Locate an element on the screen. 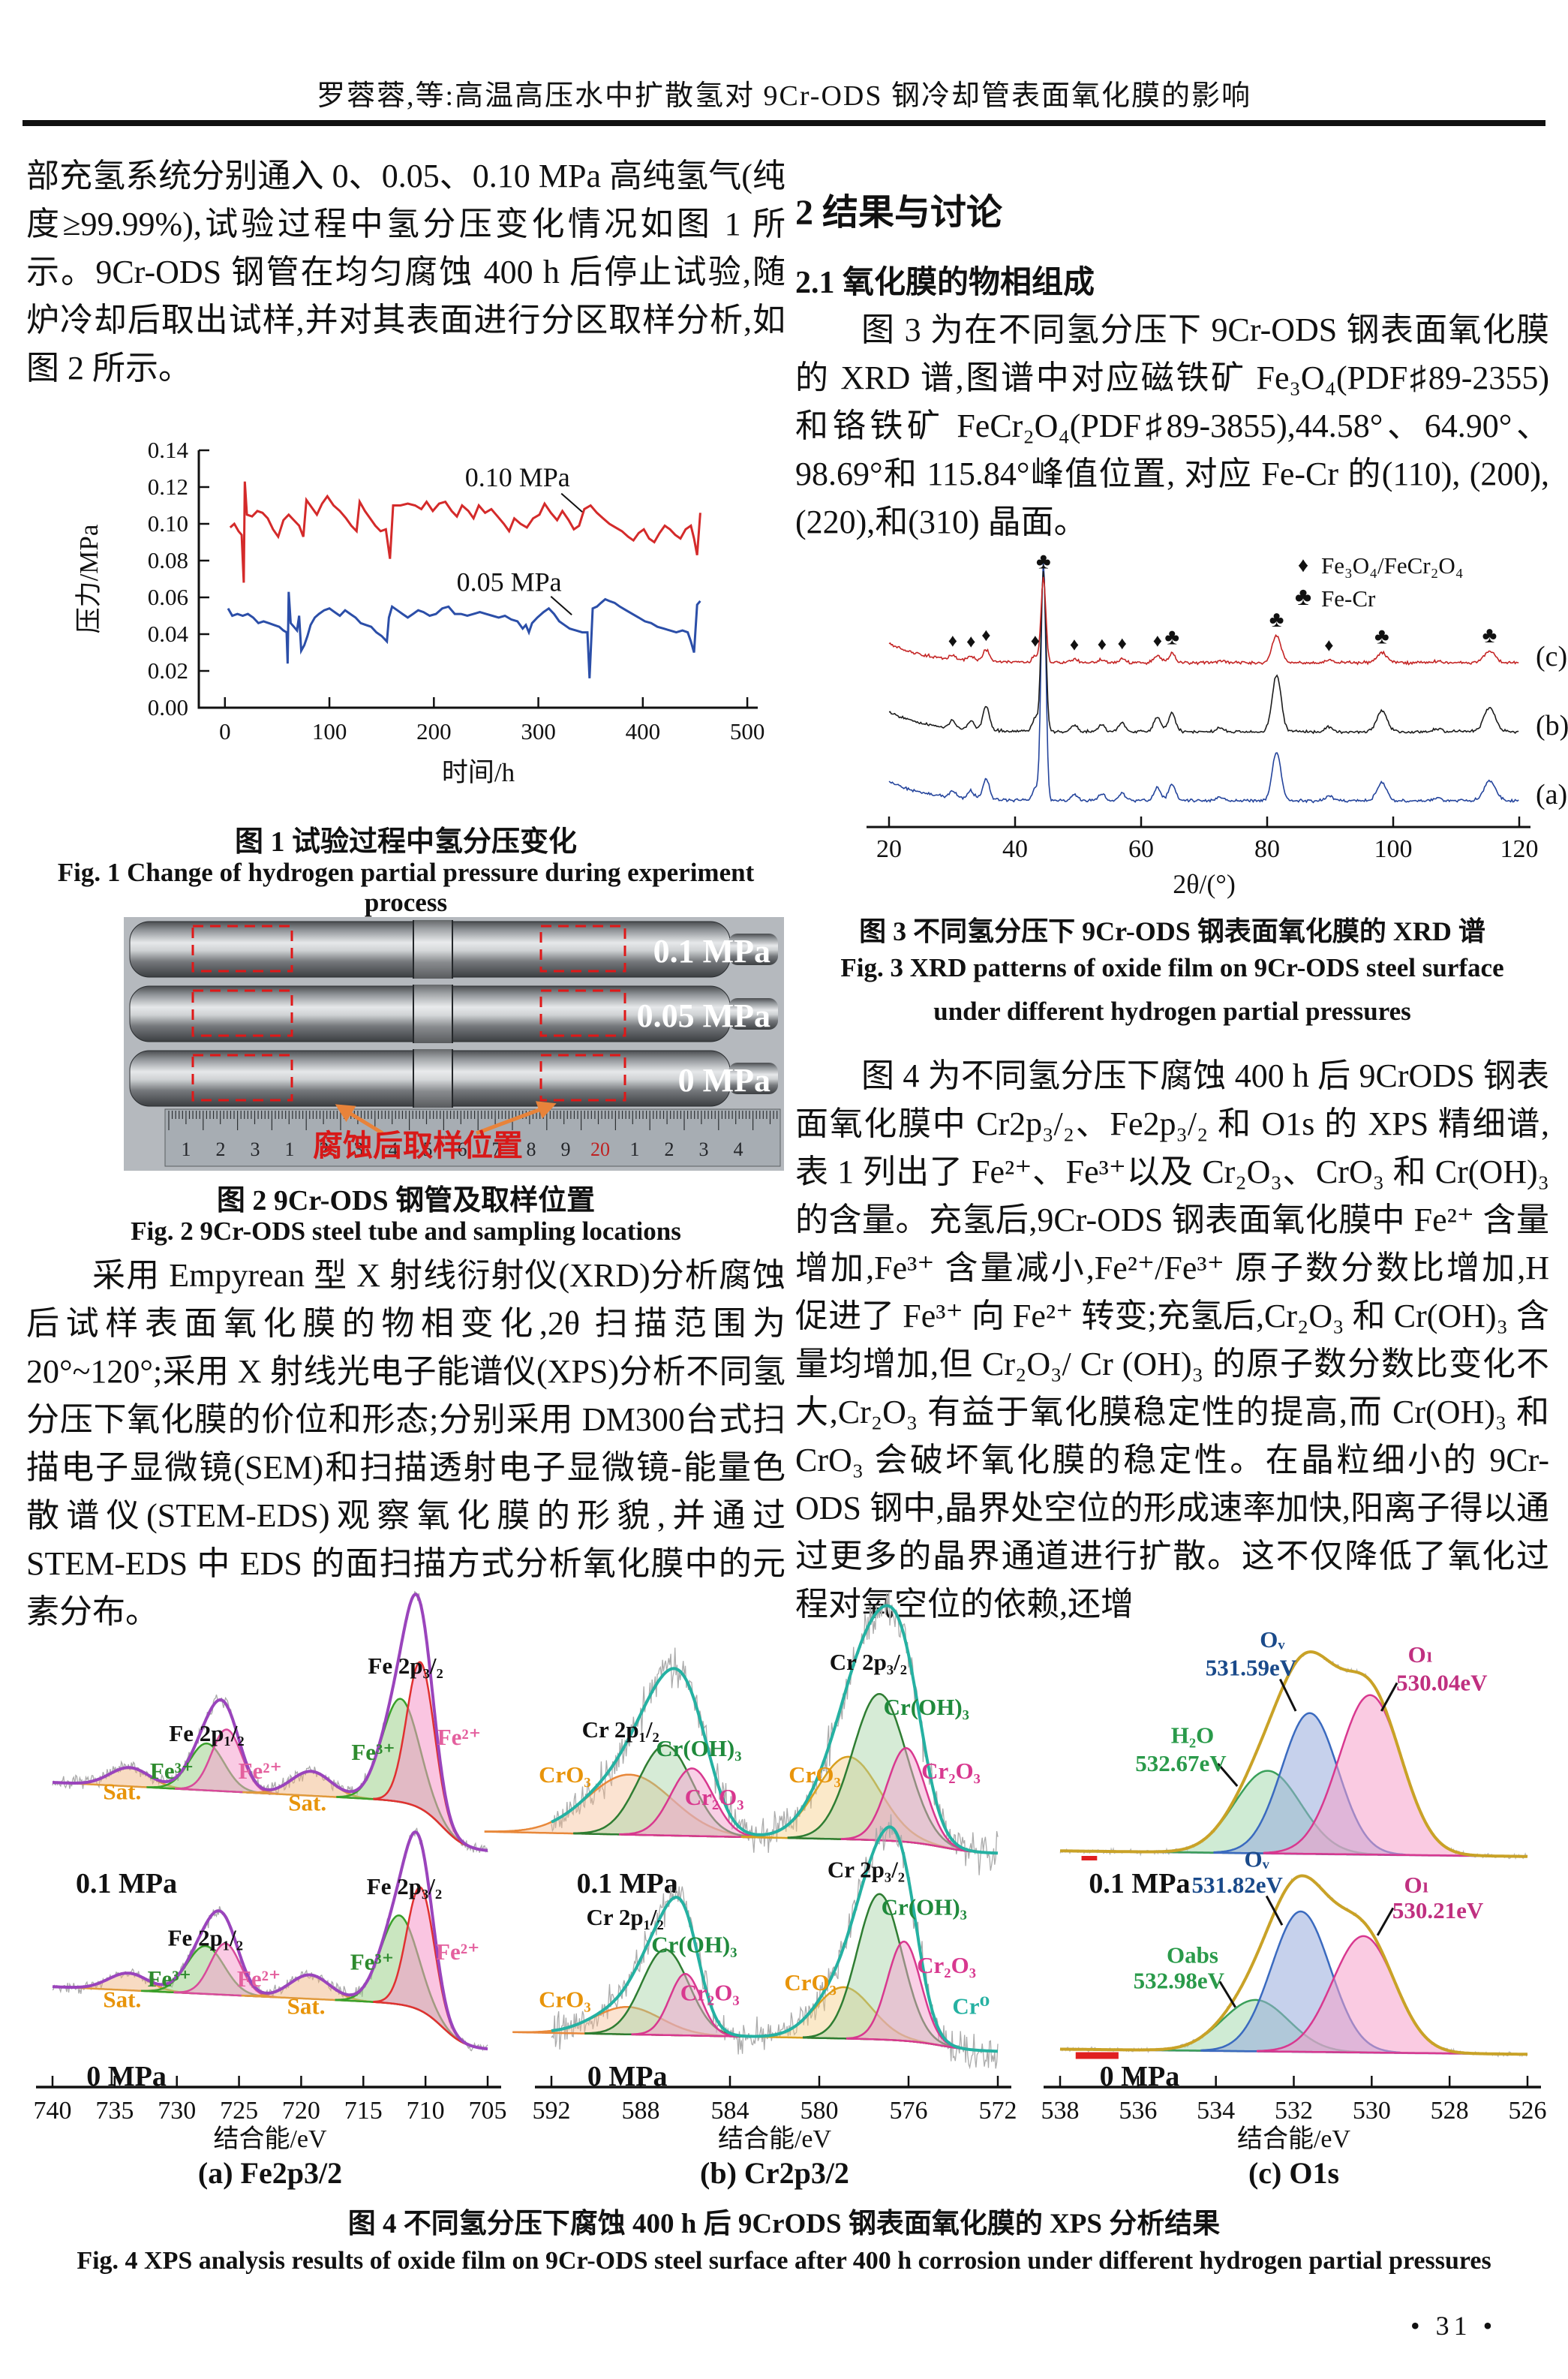 The height and width of the screenshot is (2379, 1568). section-heading-results: 2 结果与讨论 is located at coordinates (899, 213).